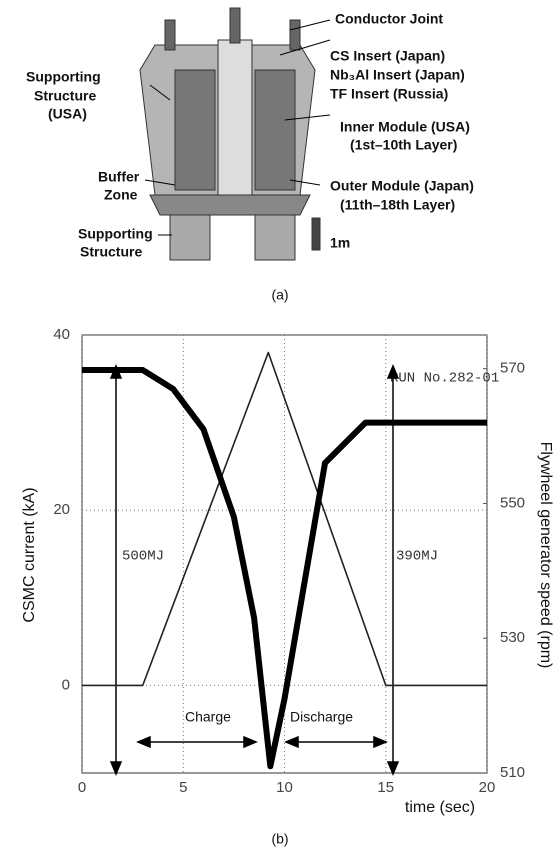 The image size is (560, 856). I want to click on annotation: RUN No.282-01, so click(444, 379).